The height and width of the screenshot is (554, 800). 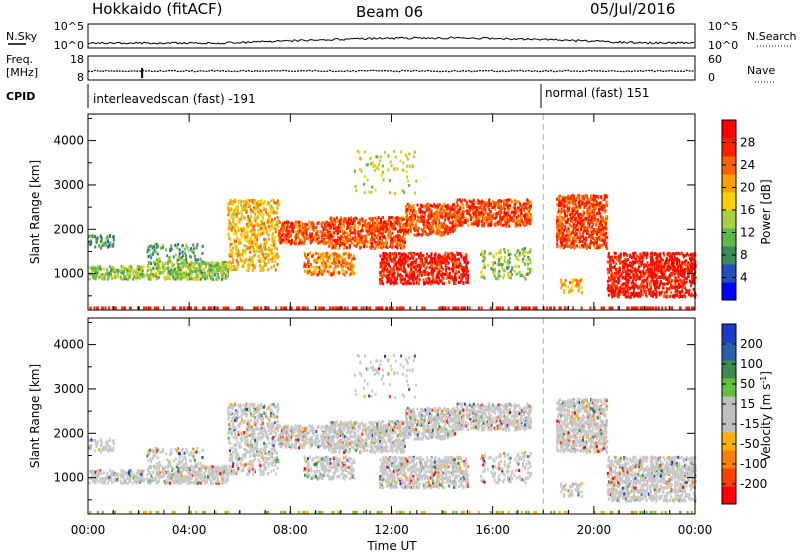 I want to click on freq-left-tick-top: 18, so click(x=77, y=59).